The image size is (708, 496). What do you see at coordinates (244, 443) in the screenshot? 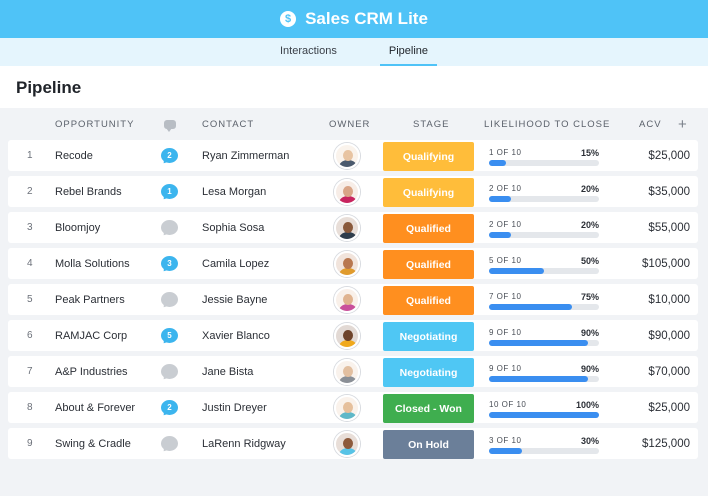
I see `contact-name: LaRenn Ridgway` at bounding box center [244, 443].